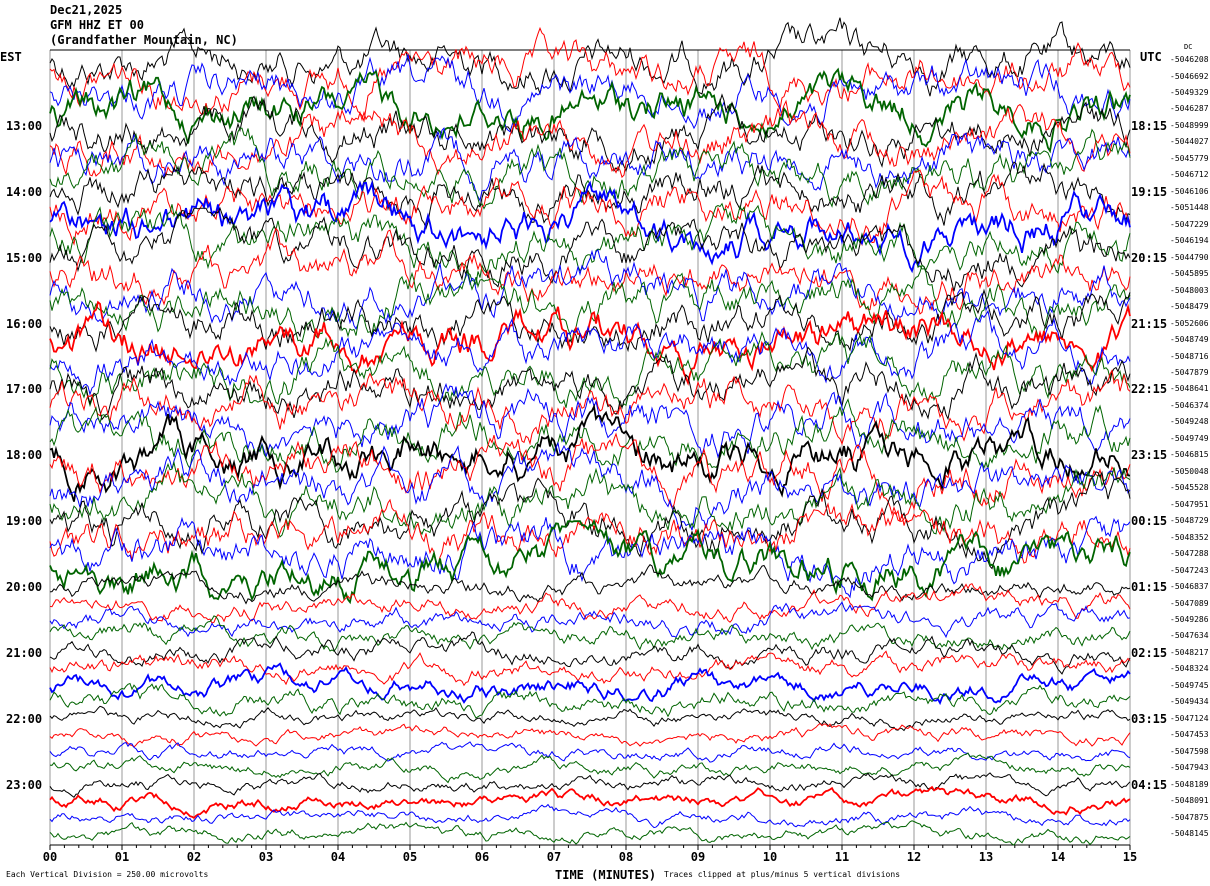 This screenshot has height=886, width=1210. Describe the element at coordinates (1189, 554) in the screenshot. I see `dc-offset-label: -5047288` at that location.